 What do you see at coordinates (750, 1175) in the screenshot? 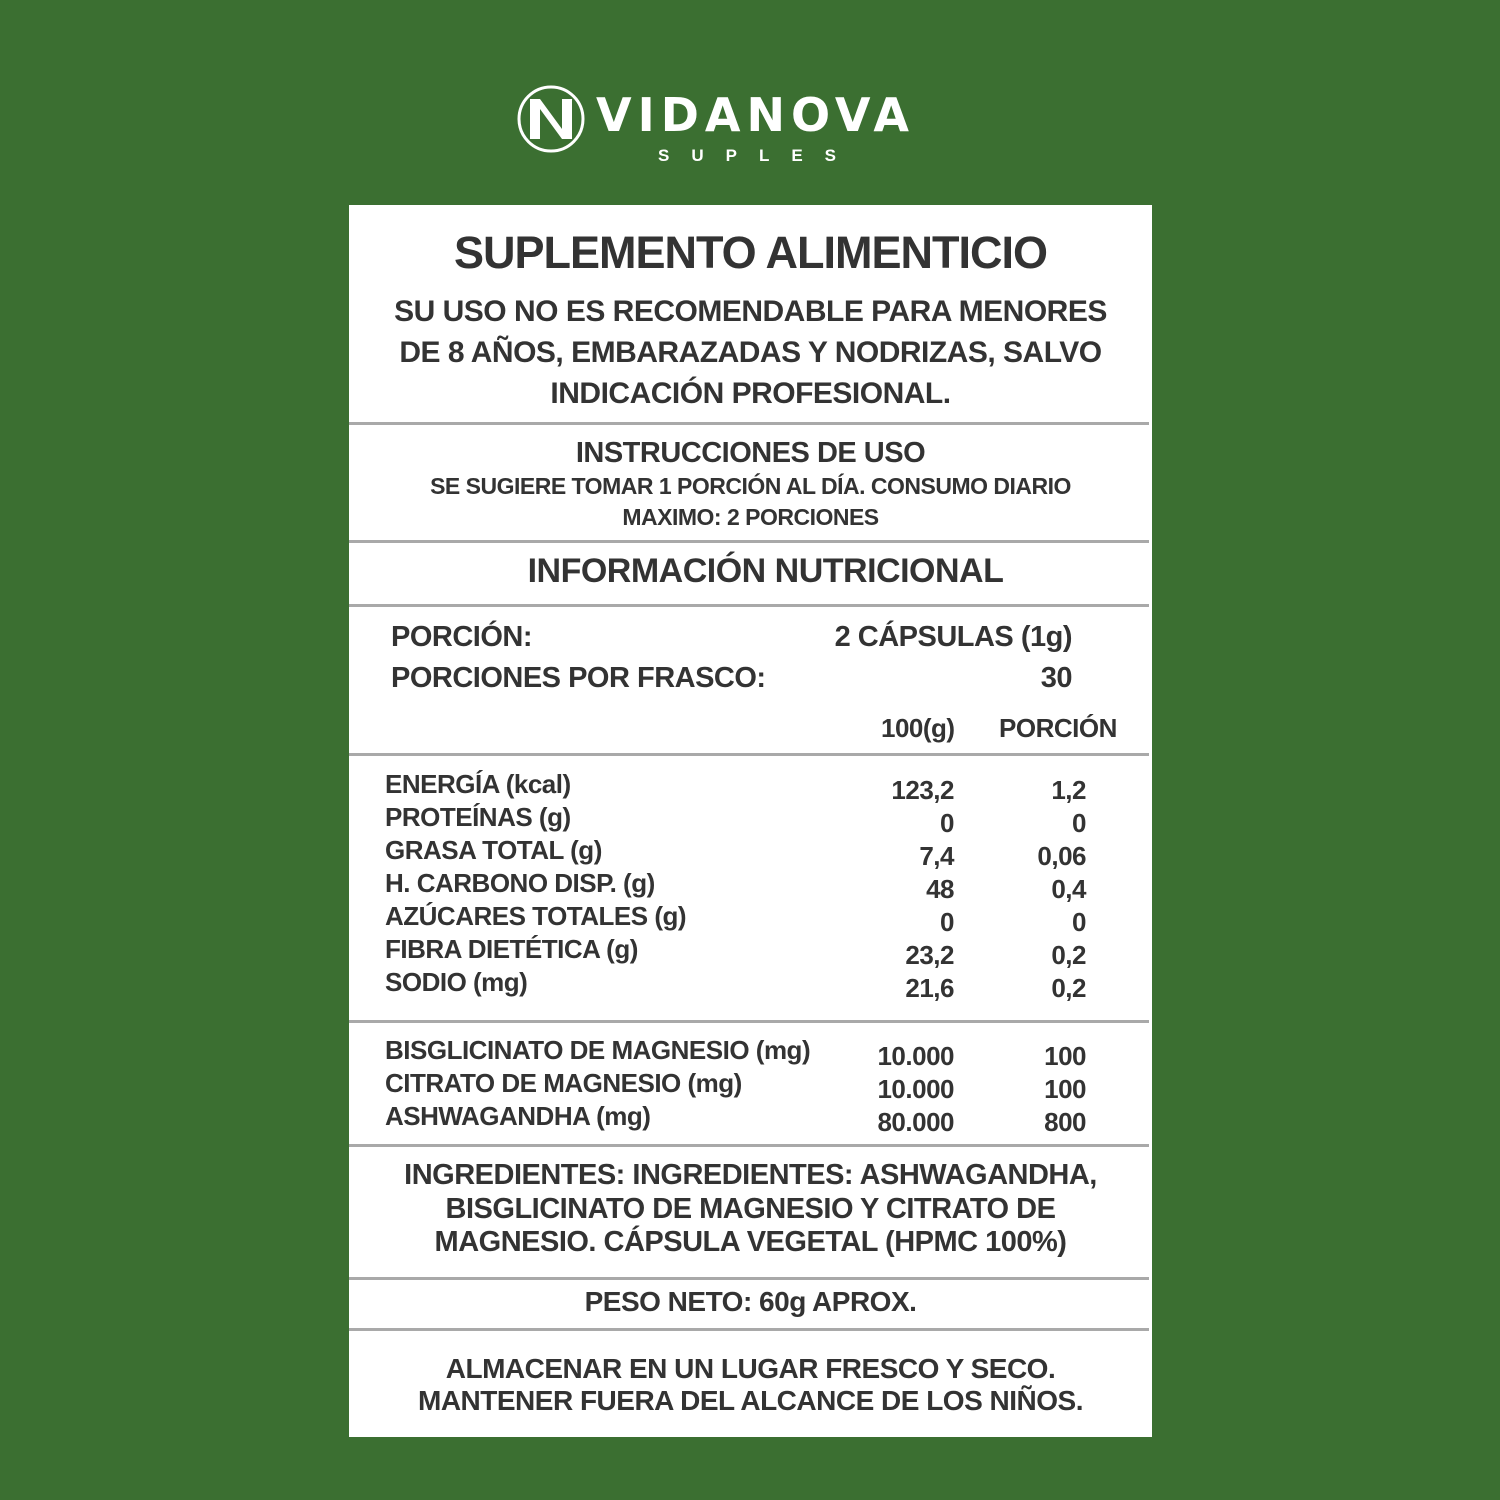
I see `ingredients-line: INGREDIENTES: INGREDIENTES: ASHWAGANDHA,` at bounding box center [750, 1175].